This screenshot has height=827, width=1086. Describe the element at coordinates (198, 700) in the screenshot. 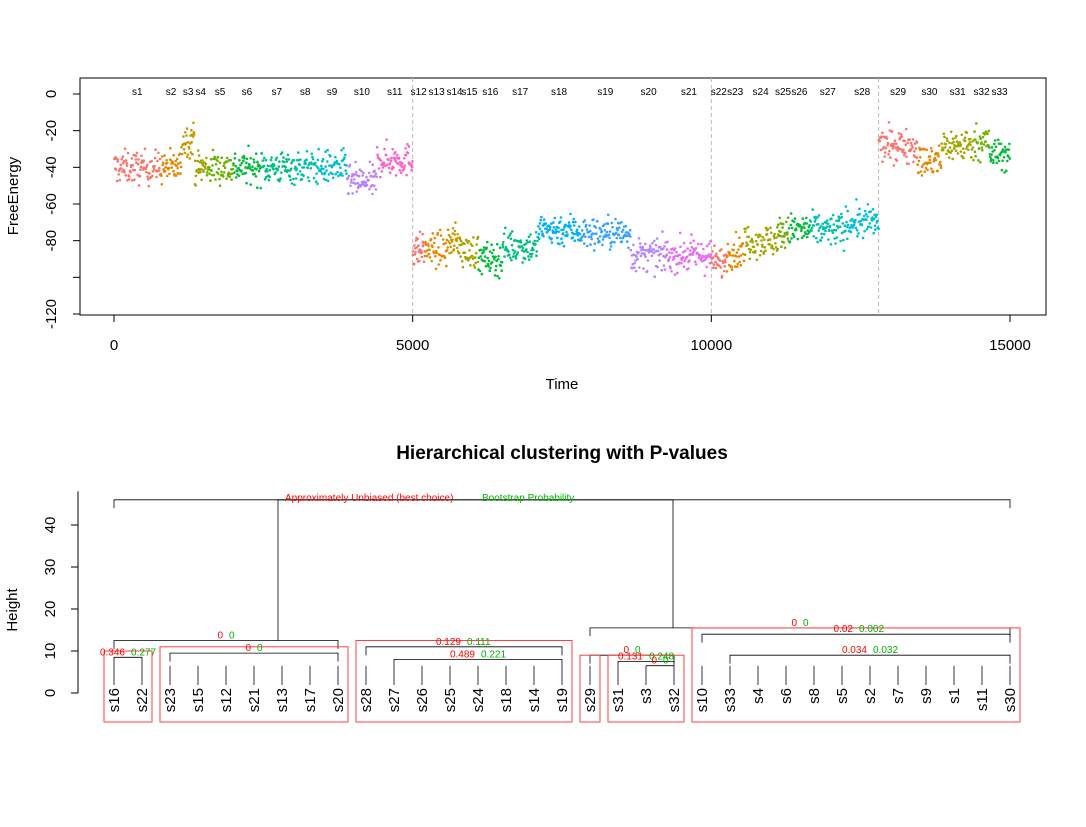

I see `leaf-label-s15: s15` at that location.